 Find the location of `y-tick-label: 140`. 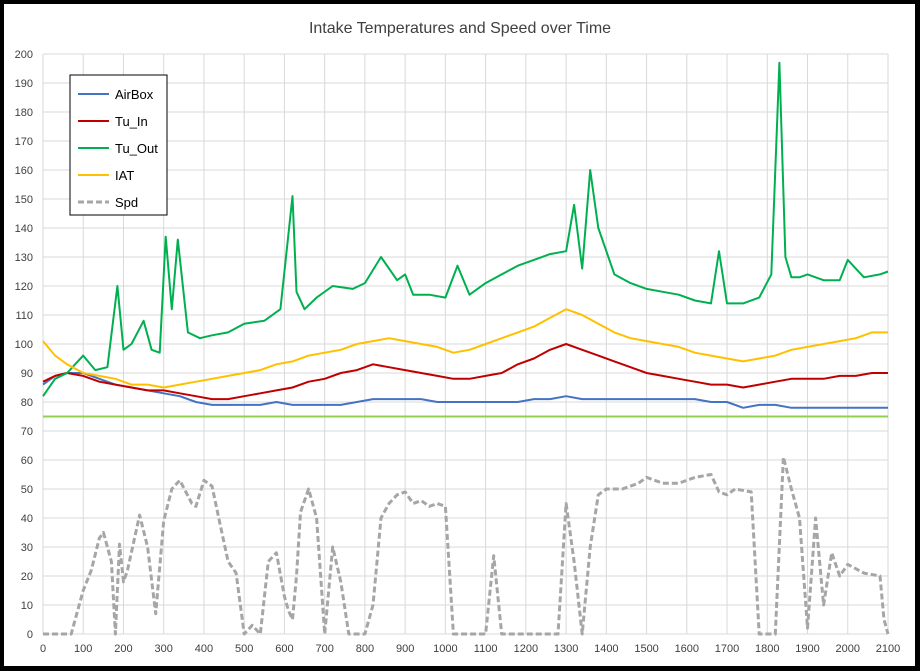

y-tick-label: 140 is located at coordinates (24, 229).